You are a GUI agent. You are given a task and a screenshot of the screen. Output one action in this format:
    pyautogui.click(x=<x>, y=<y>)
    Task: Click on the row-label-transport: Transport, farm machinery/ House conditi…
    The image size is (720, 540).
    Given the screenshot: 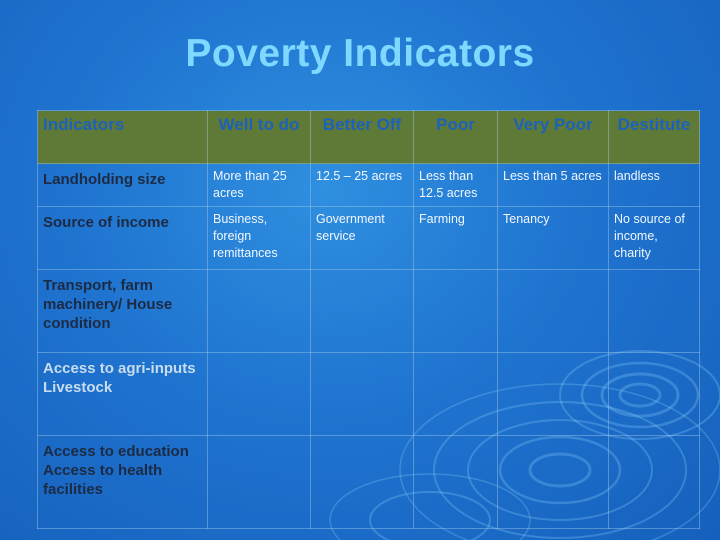 What is the action you would take?
    pyautogui.click(x=122, y=311)
    